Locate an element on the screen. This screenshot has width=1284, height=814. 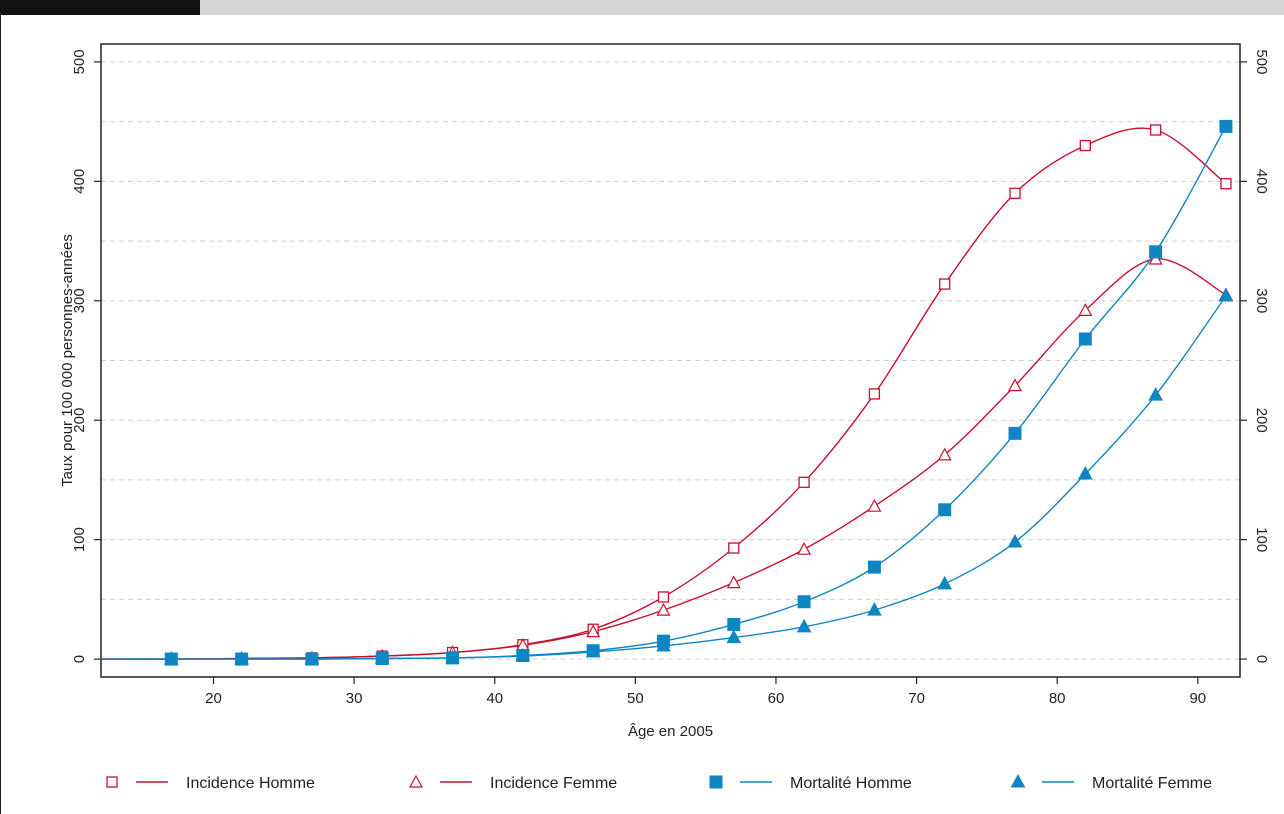
header-band is located at coordinates (642, 7).